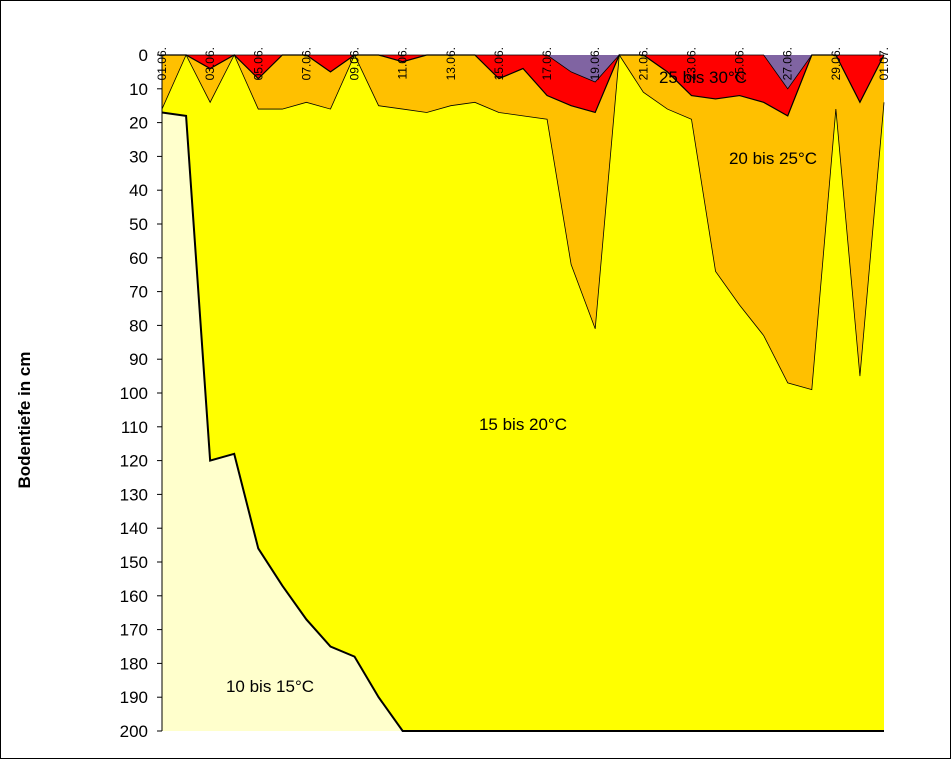  I want to click on y-tick-label: 70, so click(138, 292).